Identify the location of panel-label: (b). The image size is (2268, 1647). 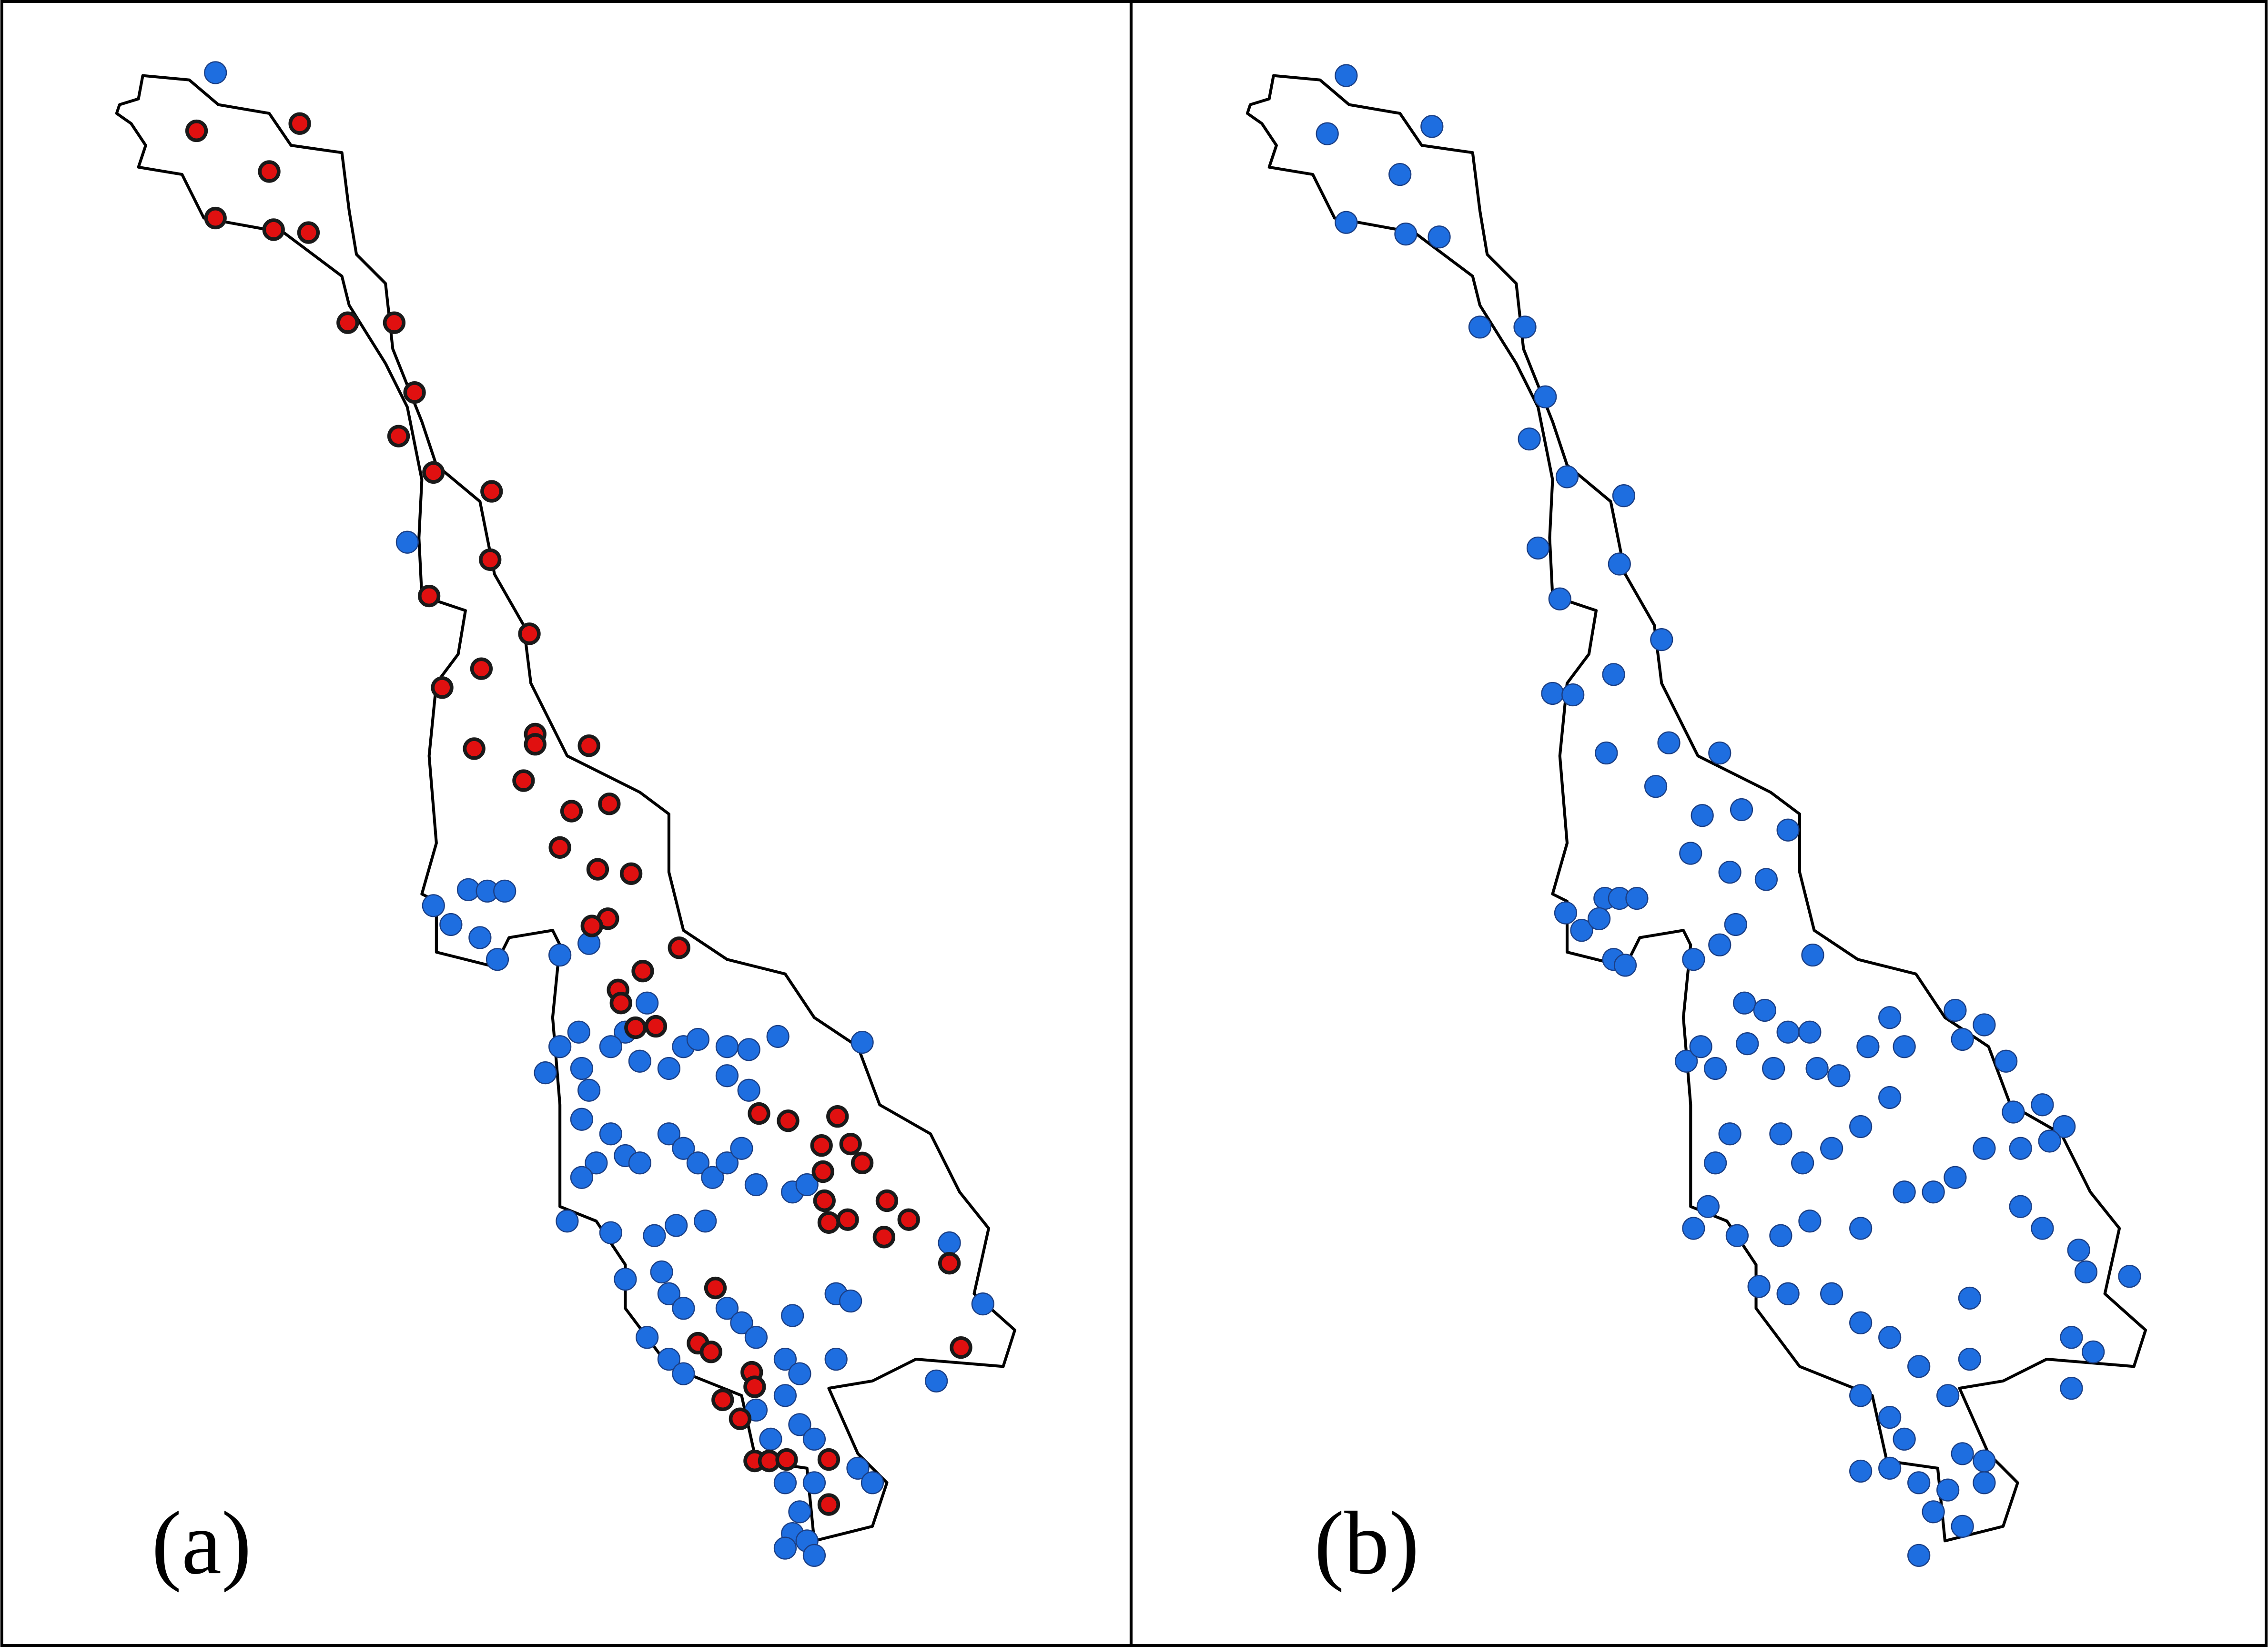
(1366, 1543).